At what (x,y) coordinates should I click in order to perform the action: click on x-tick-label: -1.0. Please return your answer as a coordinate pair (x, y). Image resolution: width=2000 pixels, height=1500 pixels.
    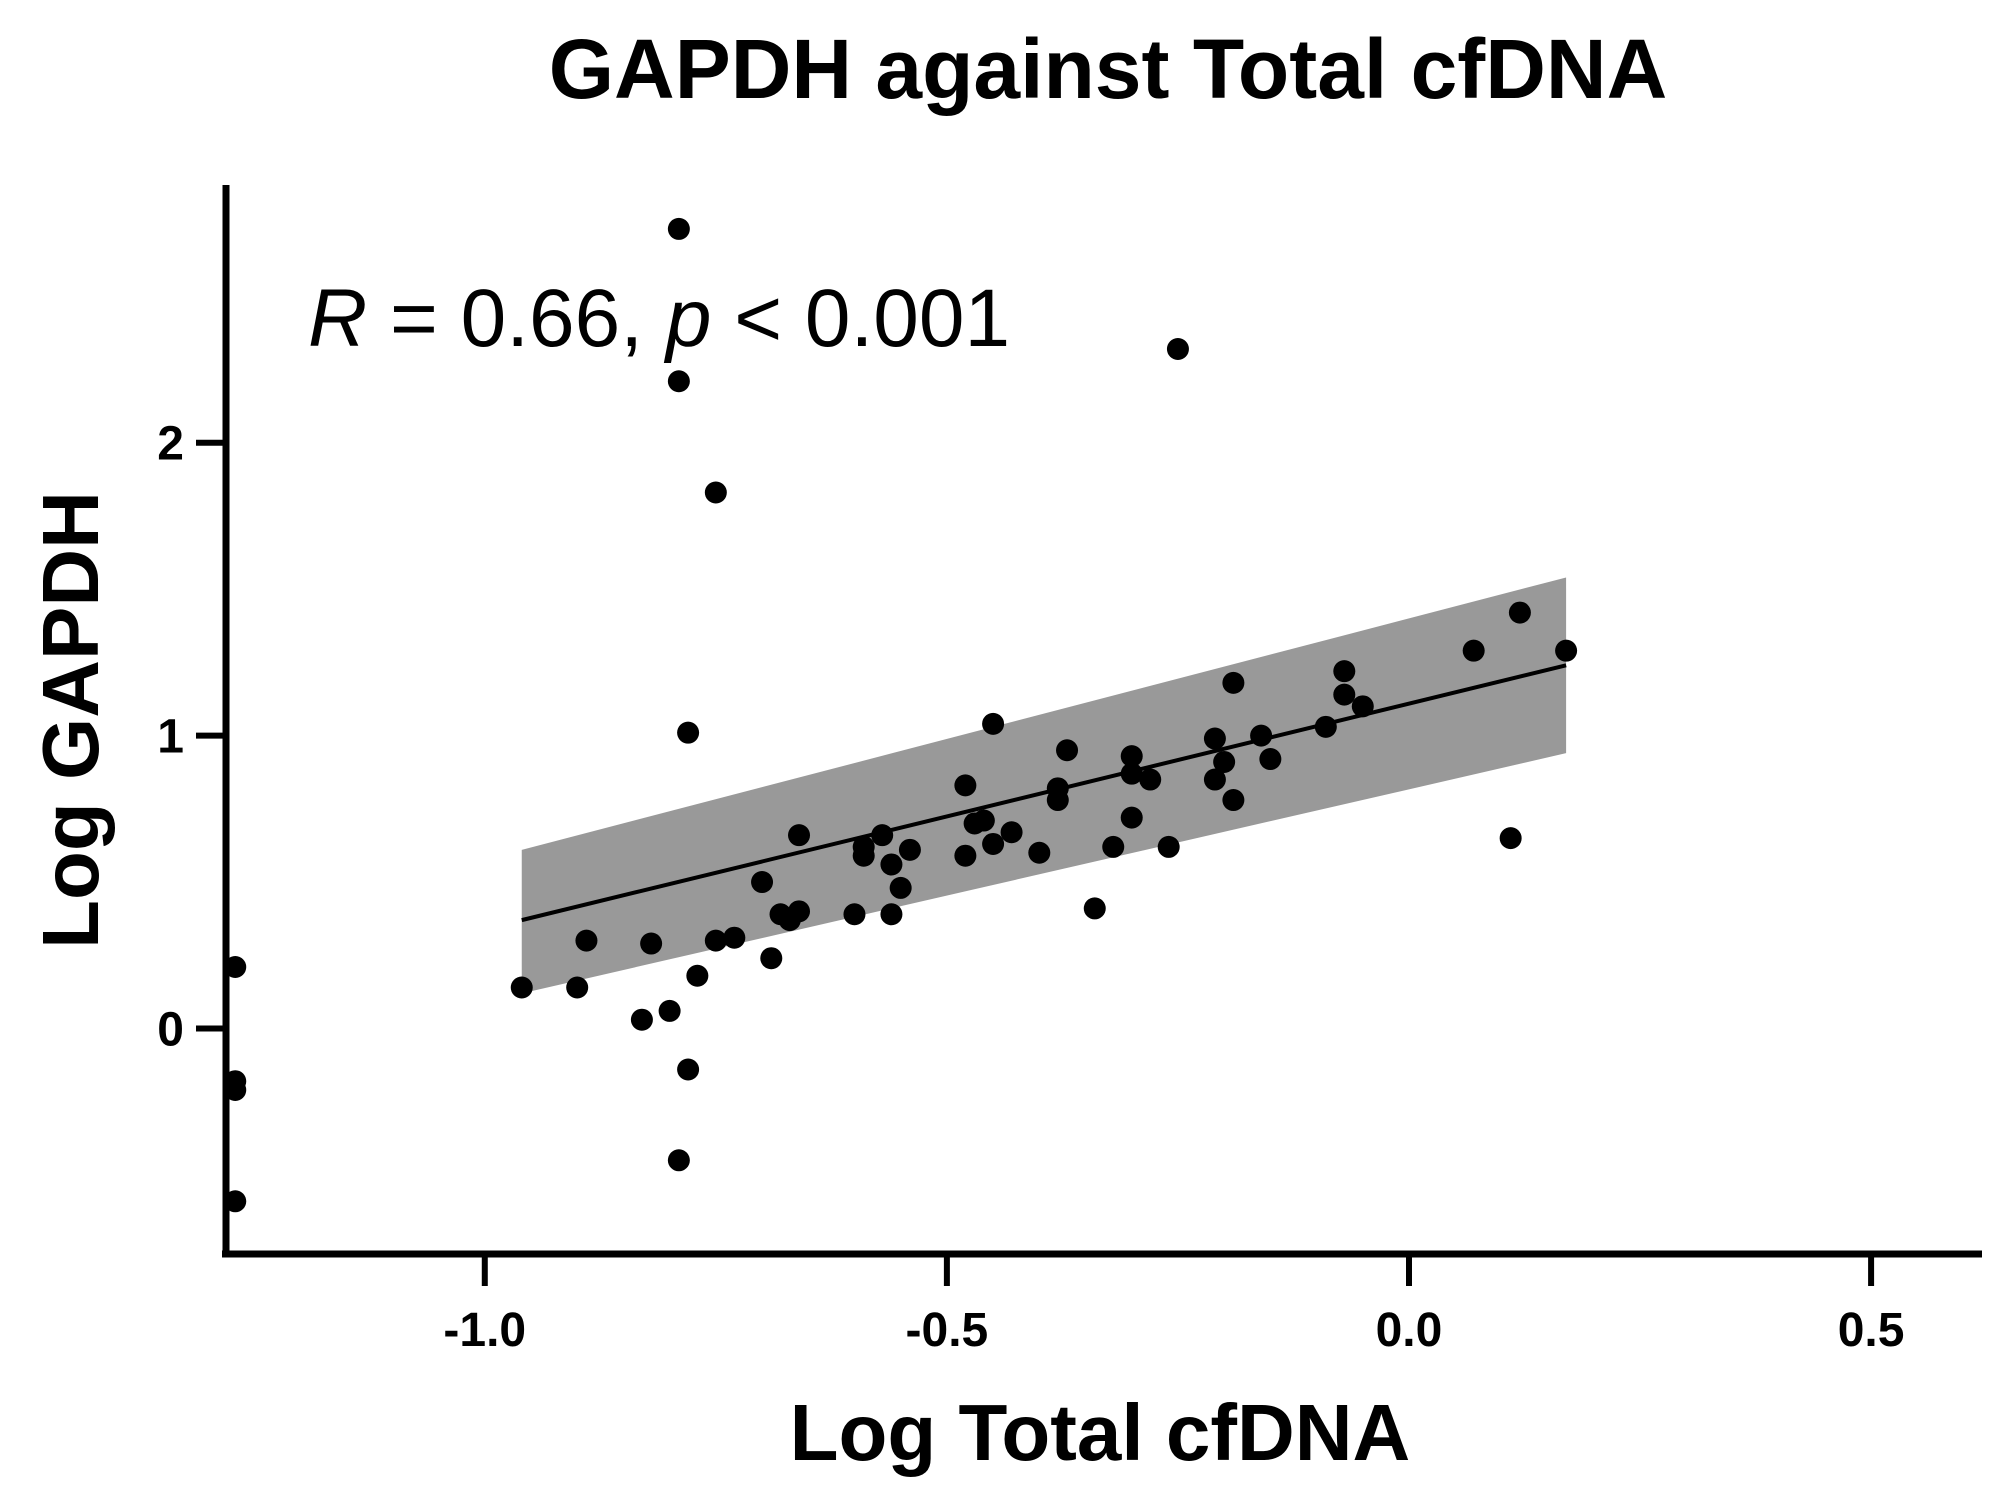
    Looking at the image, I should click on (484, 1330).